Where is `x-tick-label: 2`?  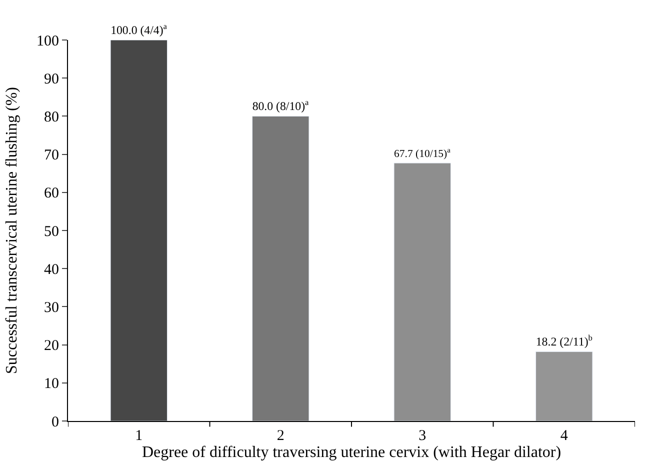
x-tick-label: 2 is located at coordinates (280, 436).